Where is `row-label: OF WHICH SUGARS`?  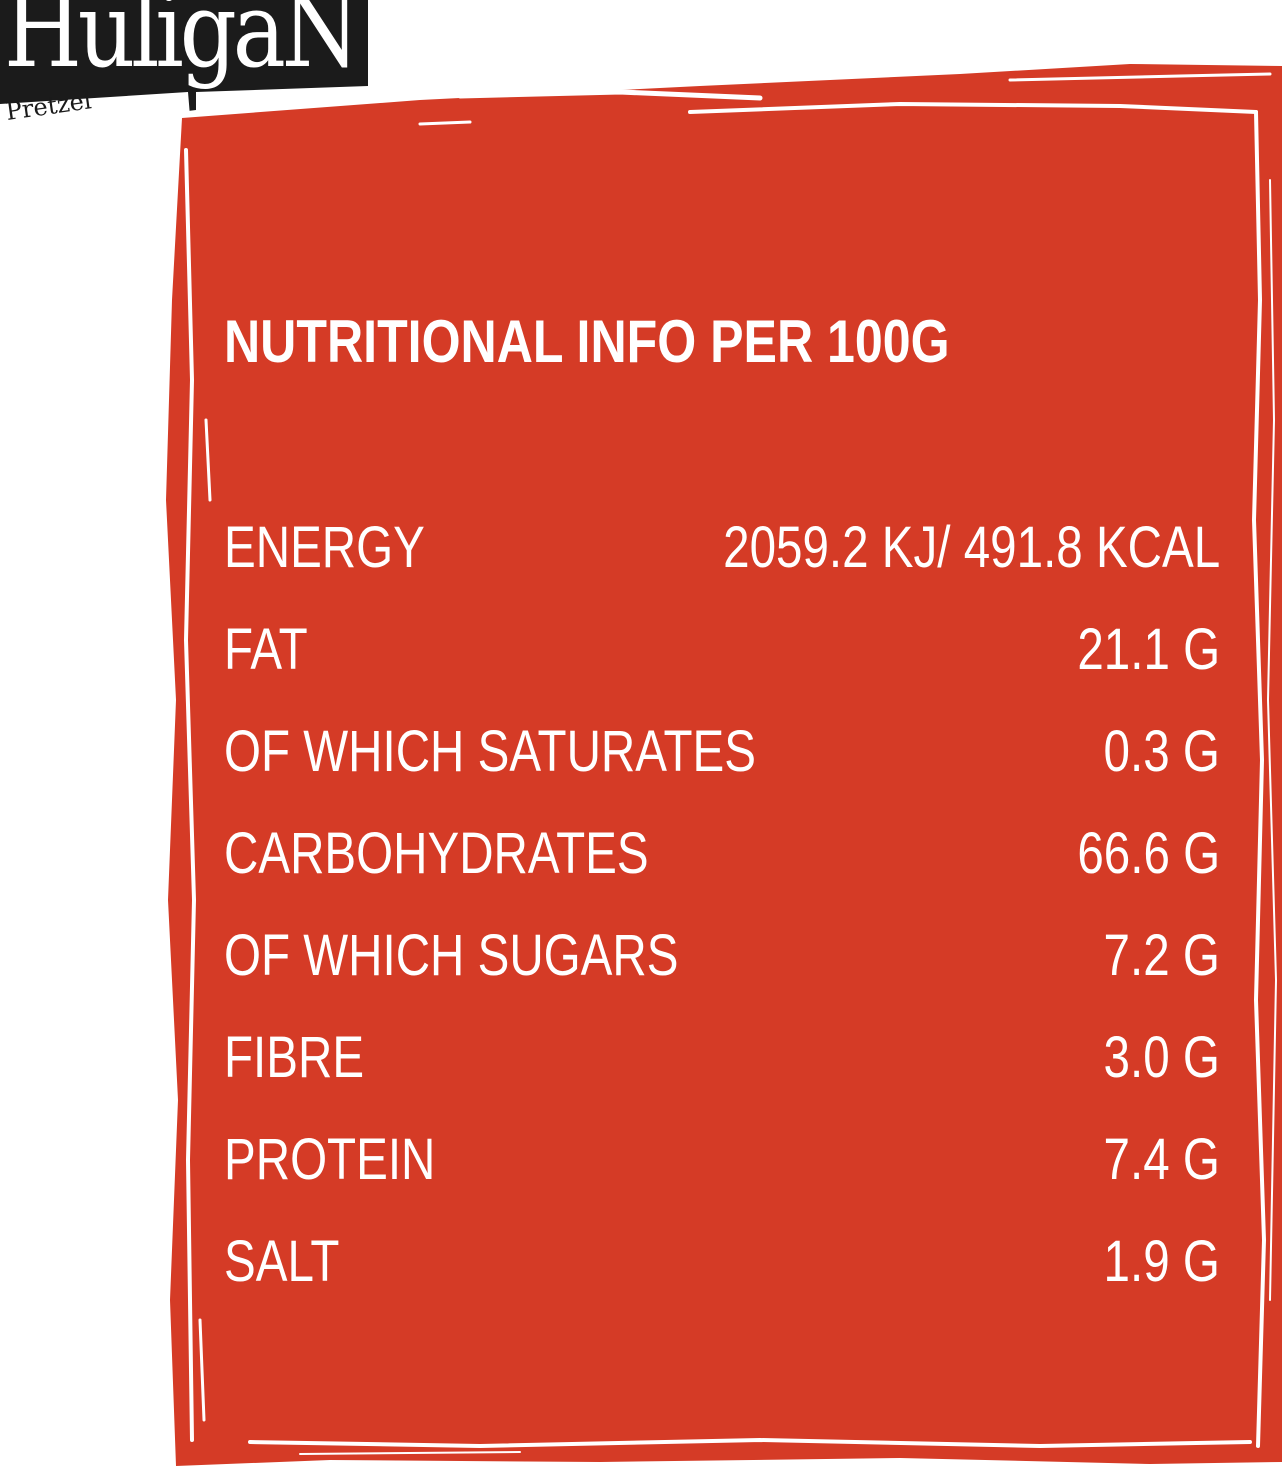 row-label: OF WHICH SUGARS is located at coordinates (451, 955).